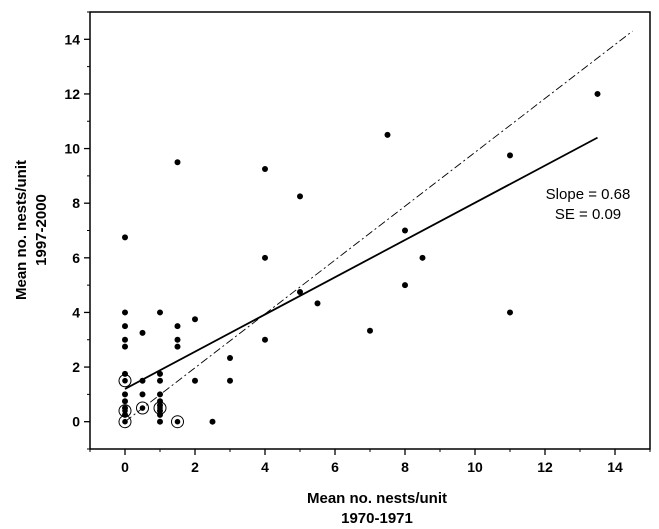  What do you see at coordinates (195, 467) in the screenshot?
I see `x-tick-label: 2` at bounding box center [195, 467].